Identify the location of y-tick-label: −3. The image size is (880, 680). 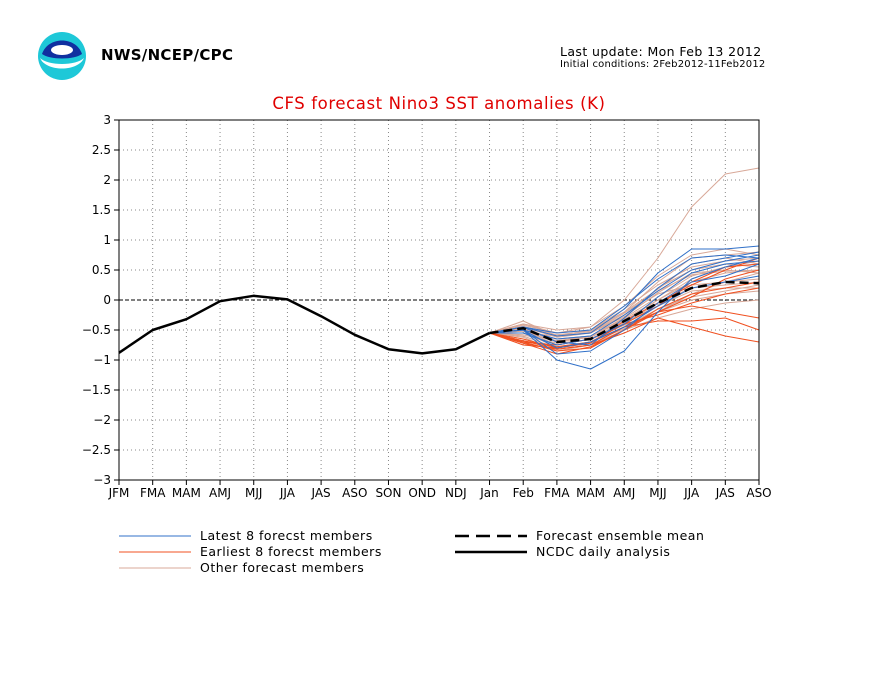
(102, 480).